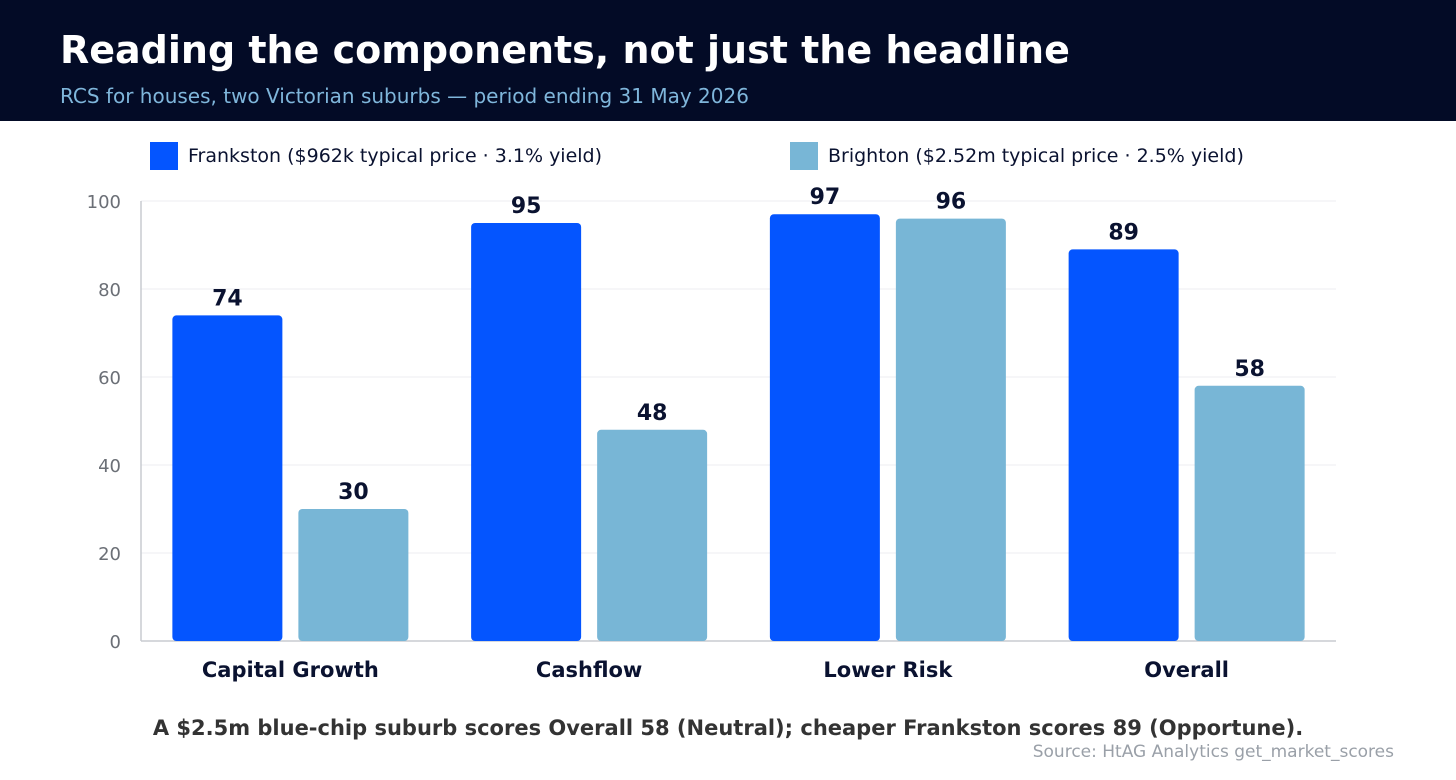 This screenshot has height=780, width=1456. I want to click on x-tick-label: Capital Growth, so click(290, 670).